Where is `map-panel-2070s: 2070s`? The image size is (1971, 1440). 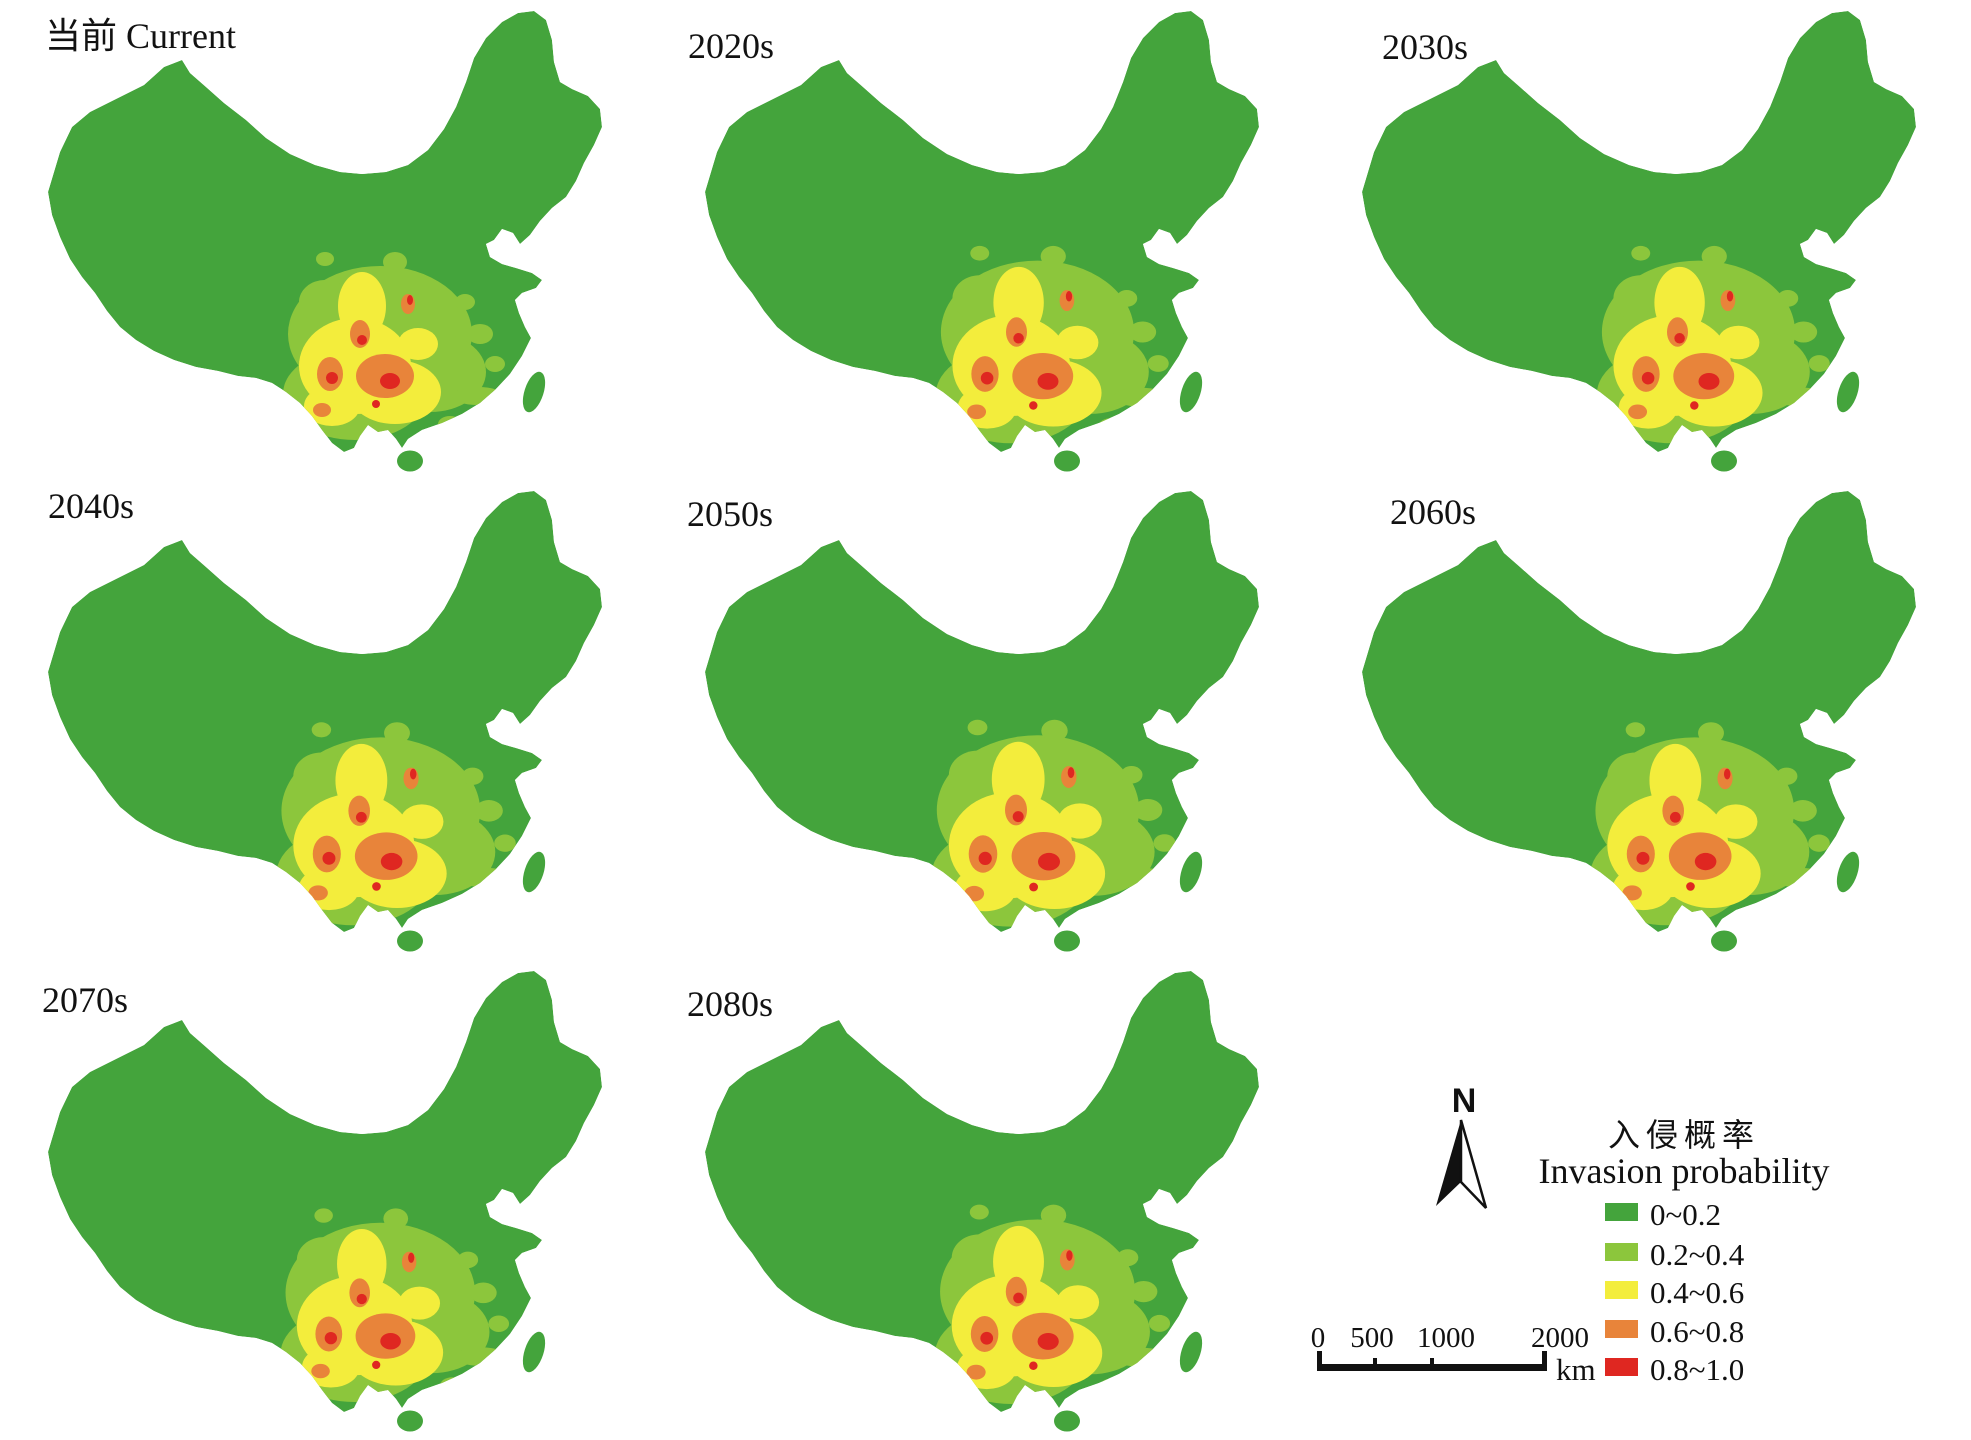
map-panel-2070s: 2070s is located at coordinates (328, 1200).